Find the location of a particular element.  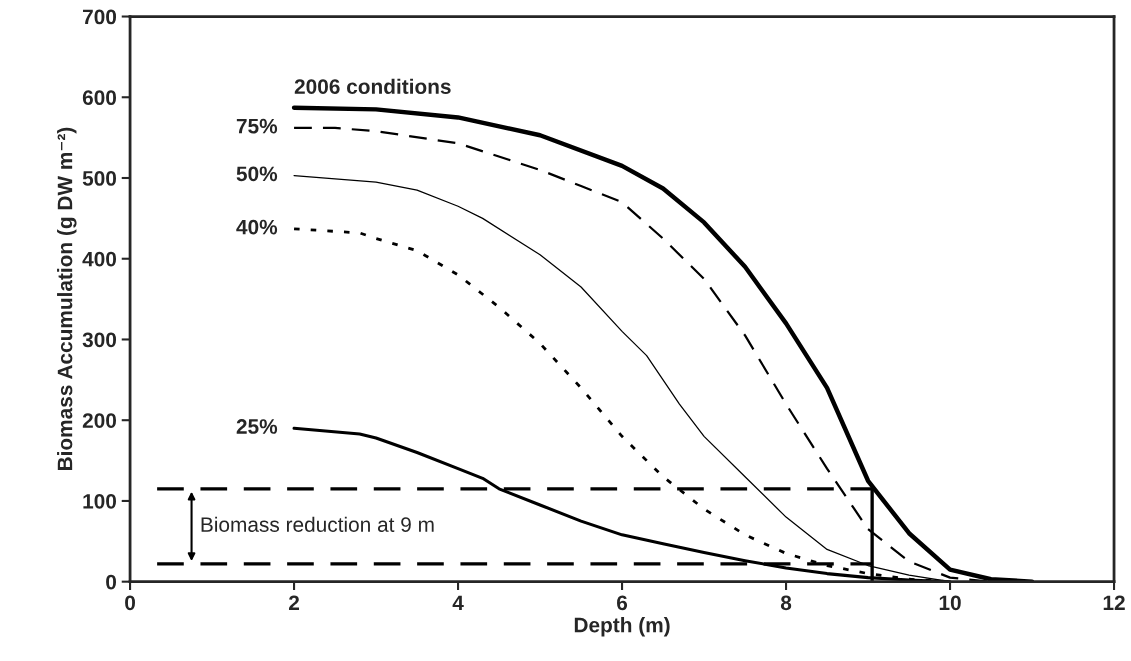

x-tick-label: 6 is located at coordinates (622, 603).